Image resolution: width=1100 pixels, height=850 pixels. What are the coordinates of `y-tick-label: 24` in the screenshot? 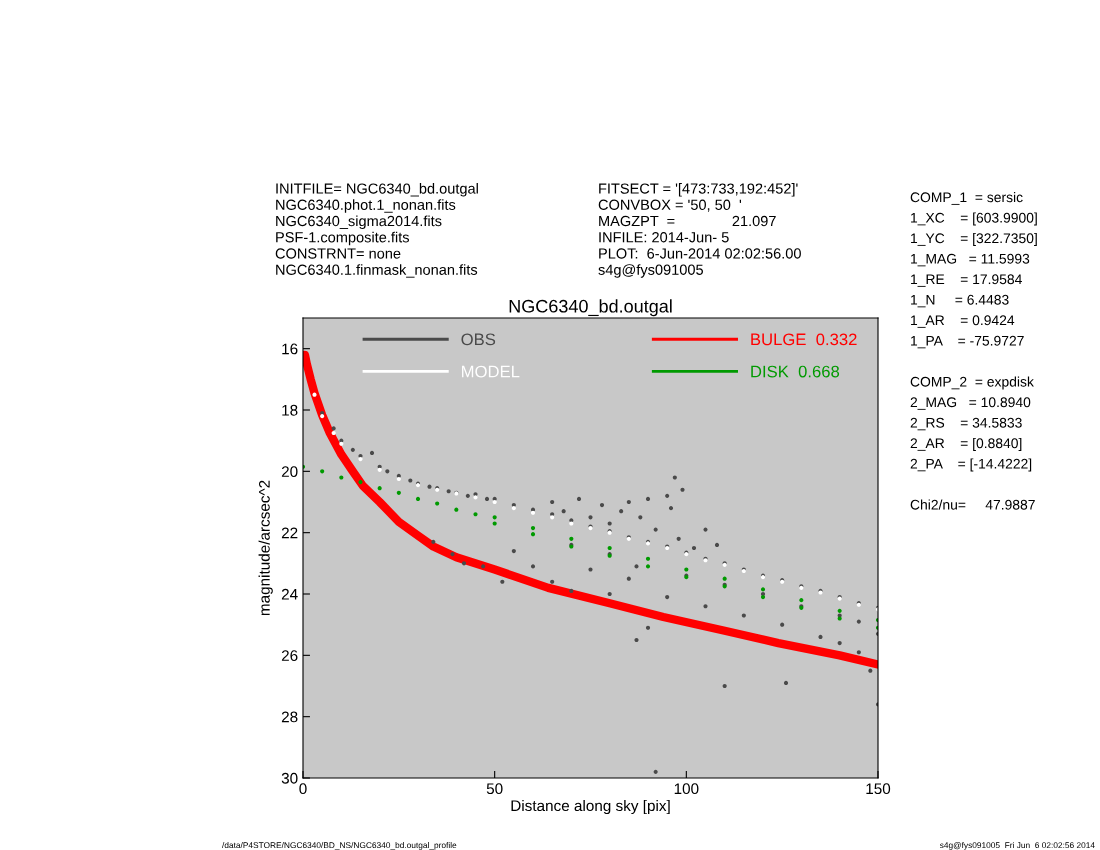 It's located at (289, 594).